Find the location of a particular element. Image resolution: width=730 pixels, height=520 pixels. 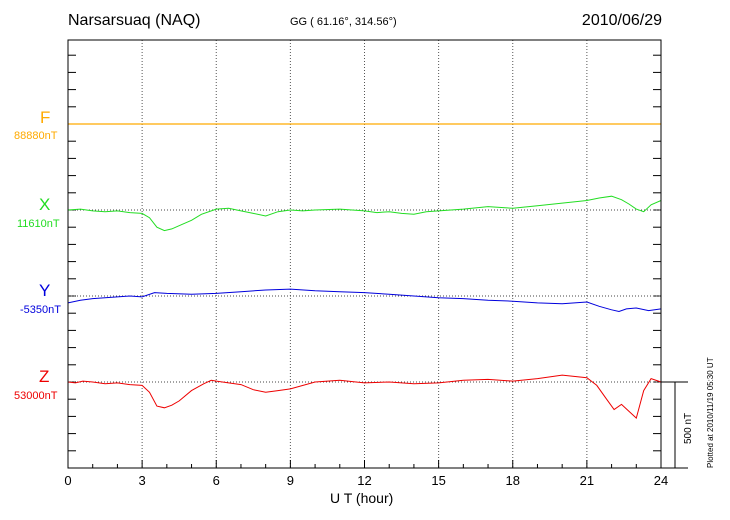

x-tick-label: 21 is located at coordinates (587, 480).